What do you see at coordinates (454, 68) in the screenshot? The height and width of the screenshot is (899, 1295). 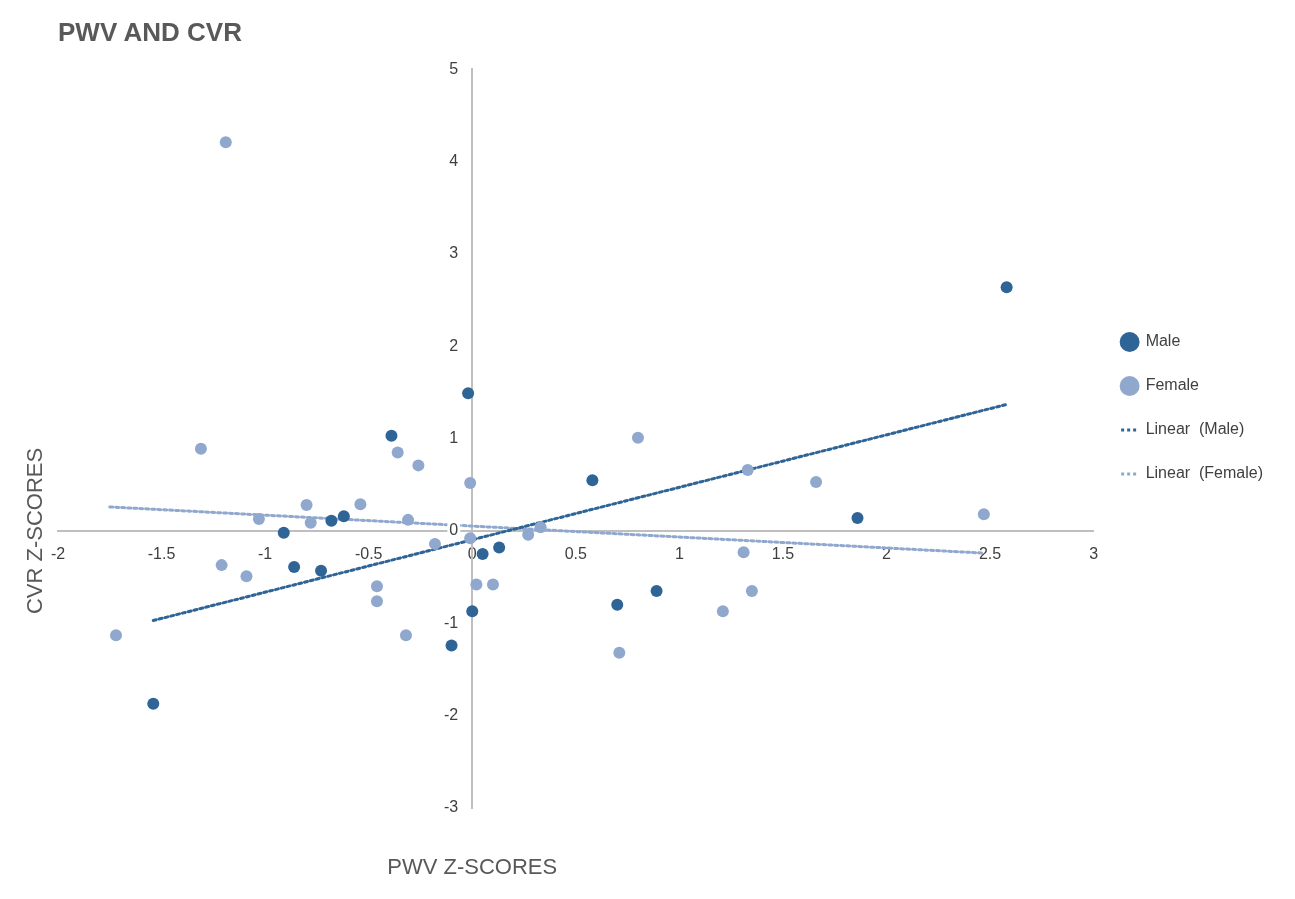 I see `y-tick-label: 5` at bounding box center [454, 68].